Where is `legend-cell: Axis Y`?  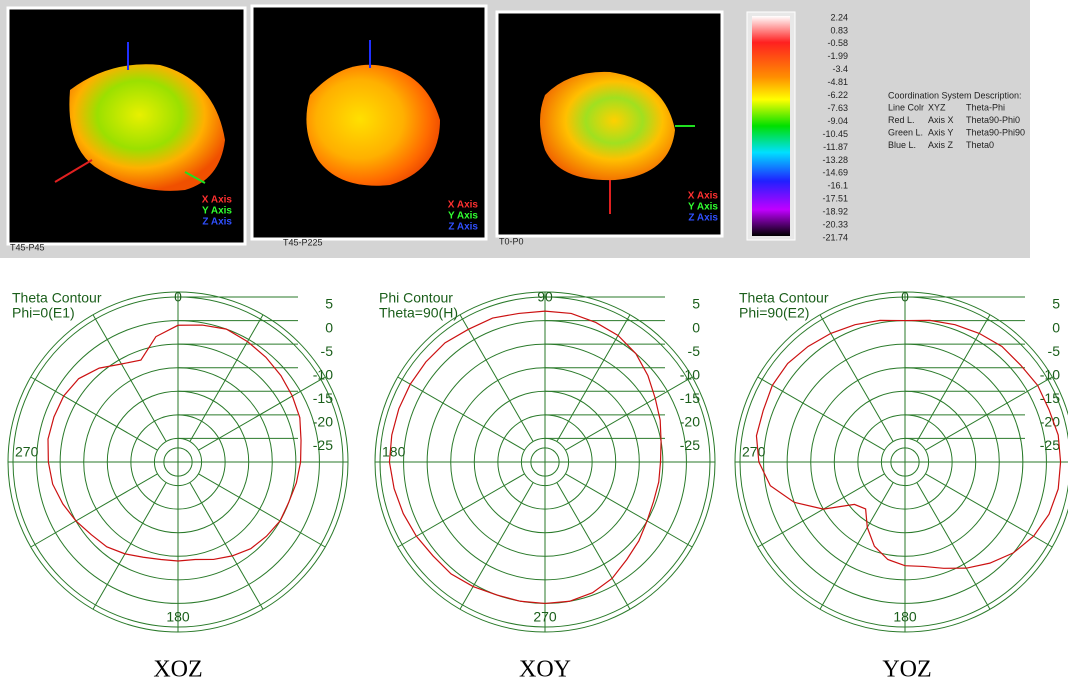
legend-cell: Axis Y is located at coordinates (940, 132).